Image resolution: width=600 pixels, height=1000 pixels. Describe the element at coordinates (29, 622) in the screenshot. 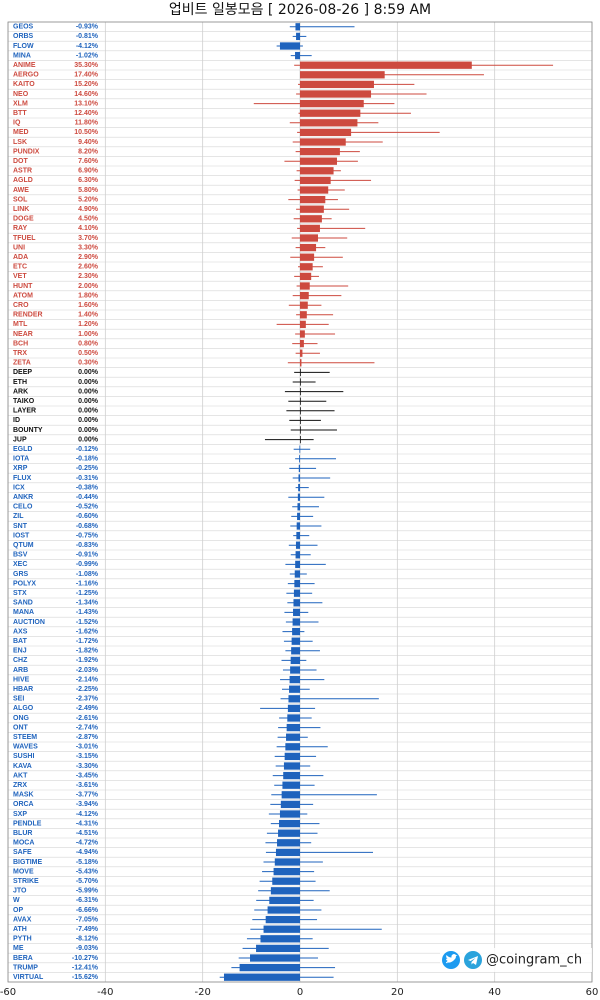

I see `category-label: AUCTION` at that location.